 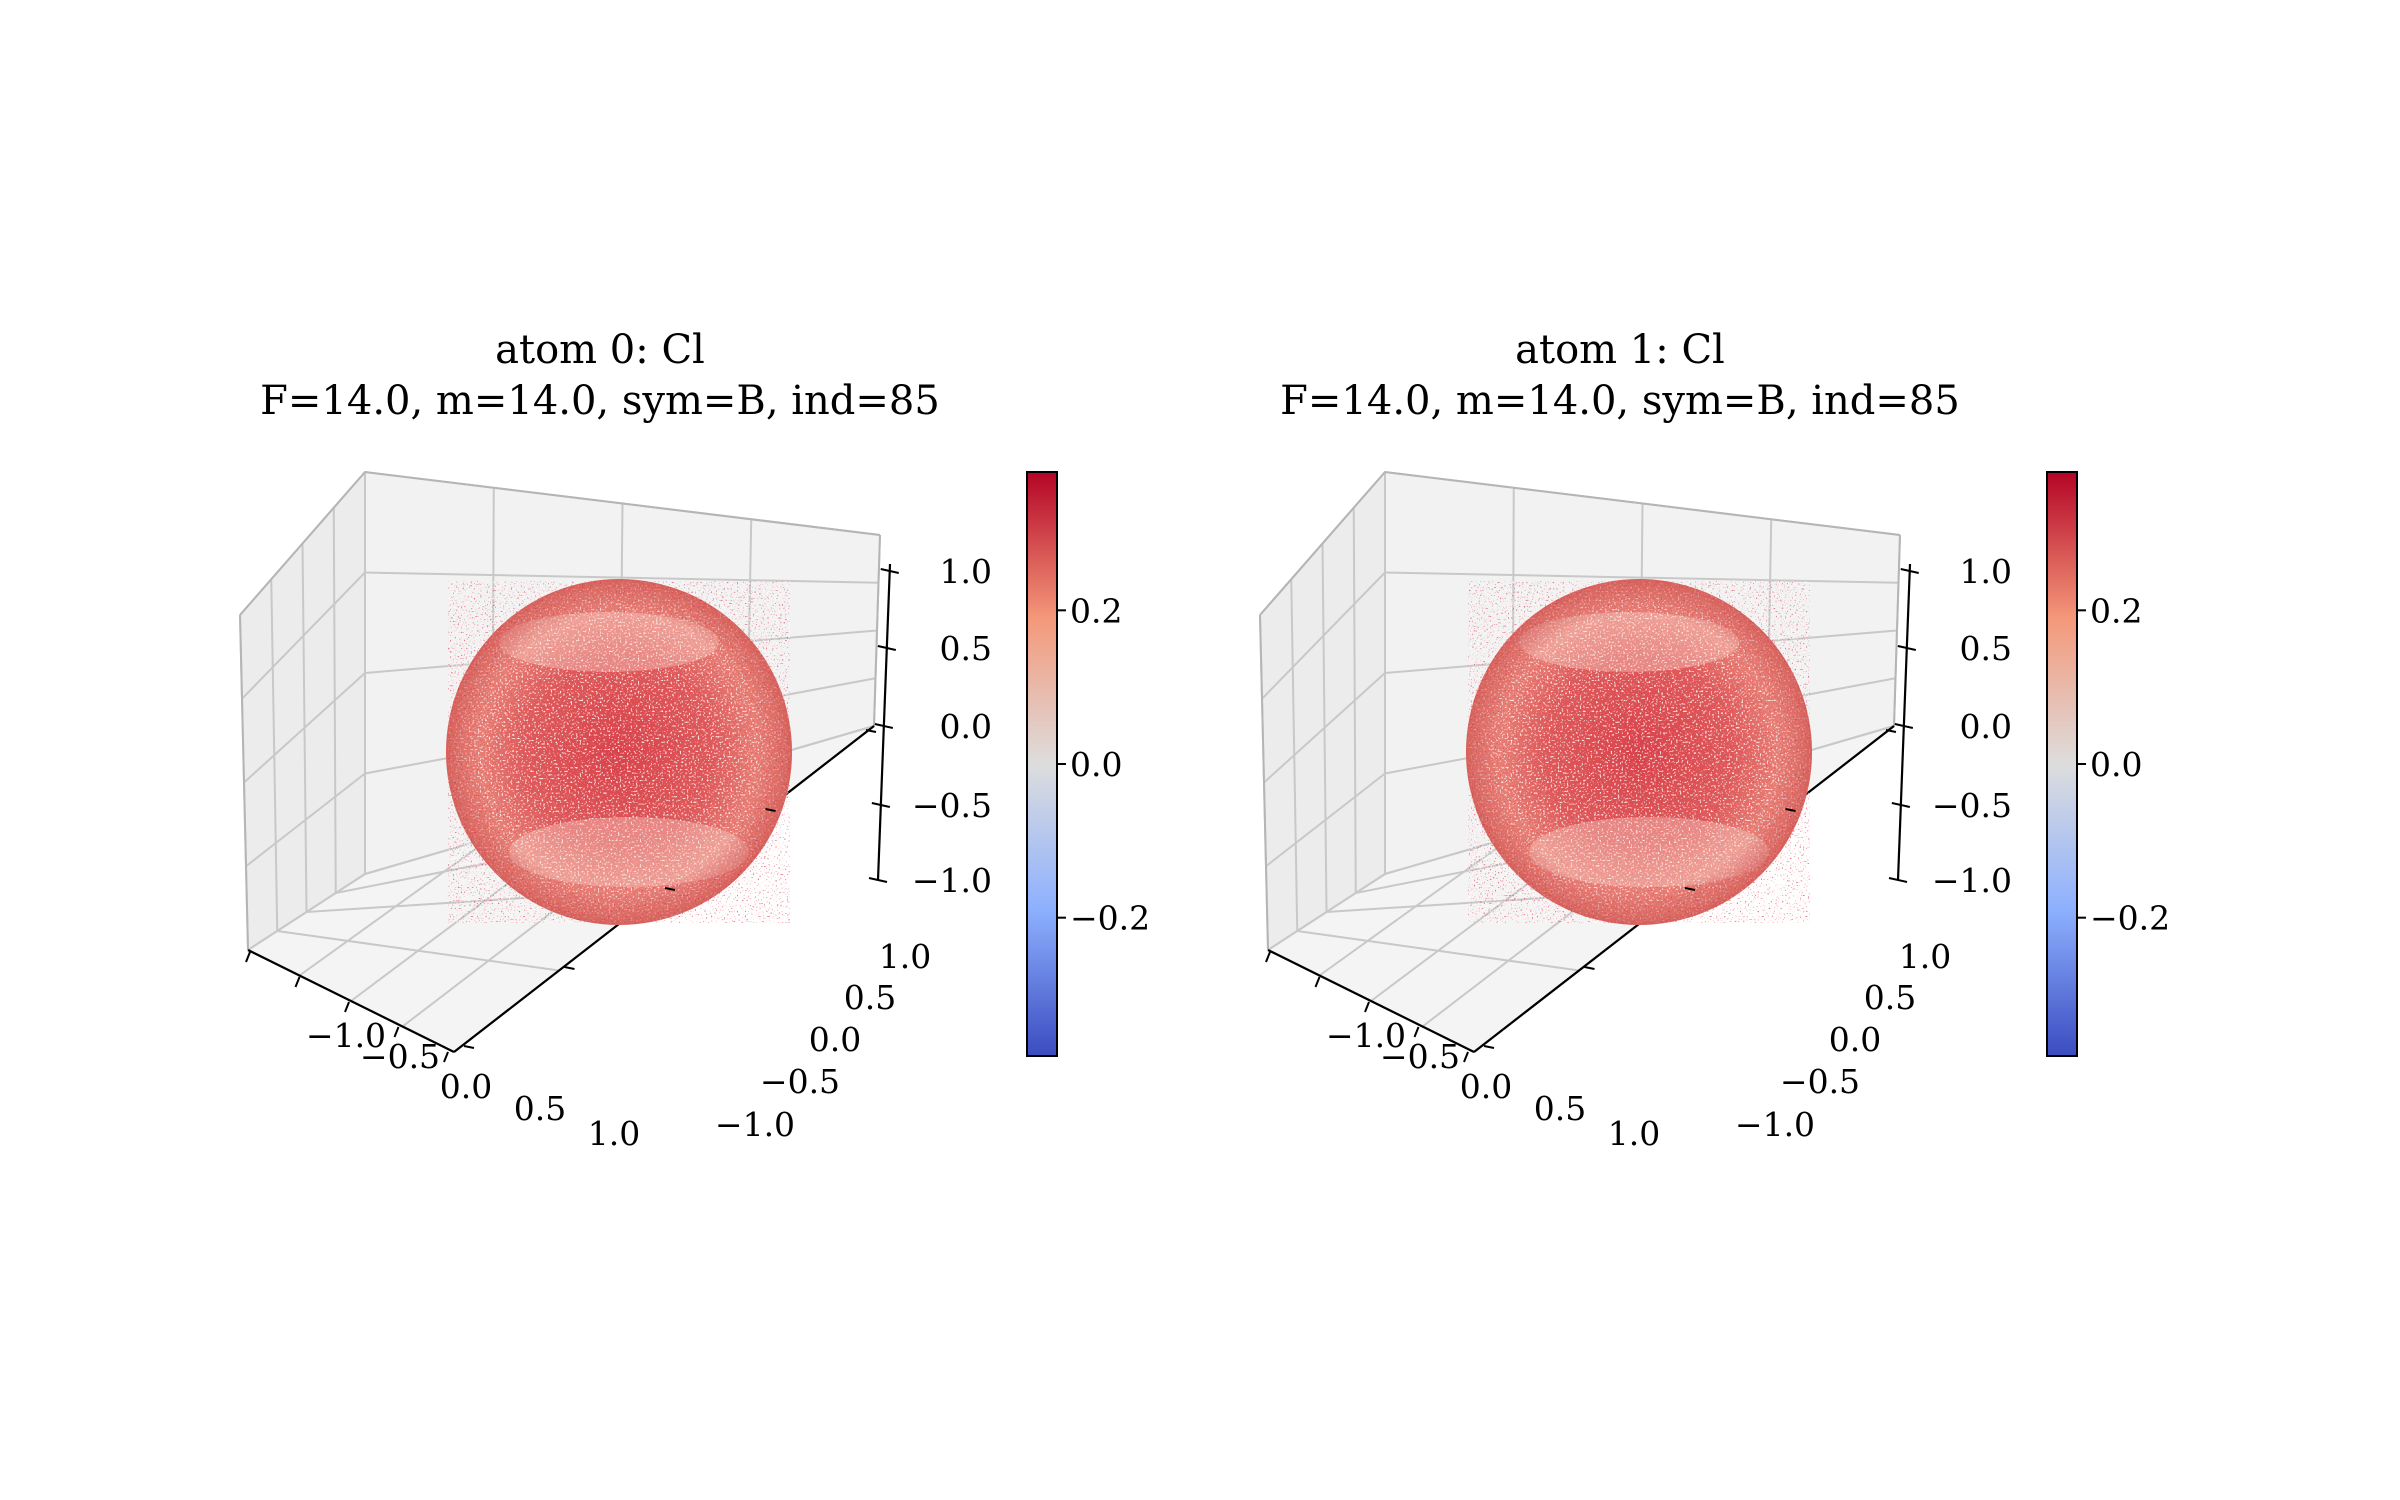 I want to click on chart-title: atom 0: Cl, so click(x=600, y=350).